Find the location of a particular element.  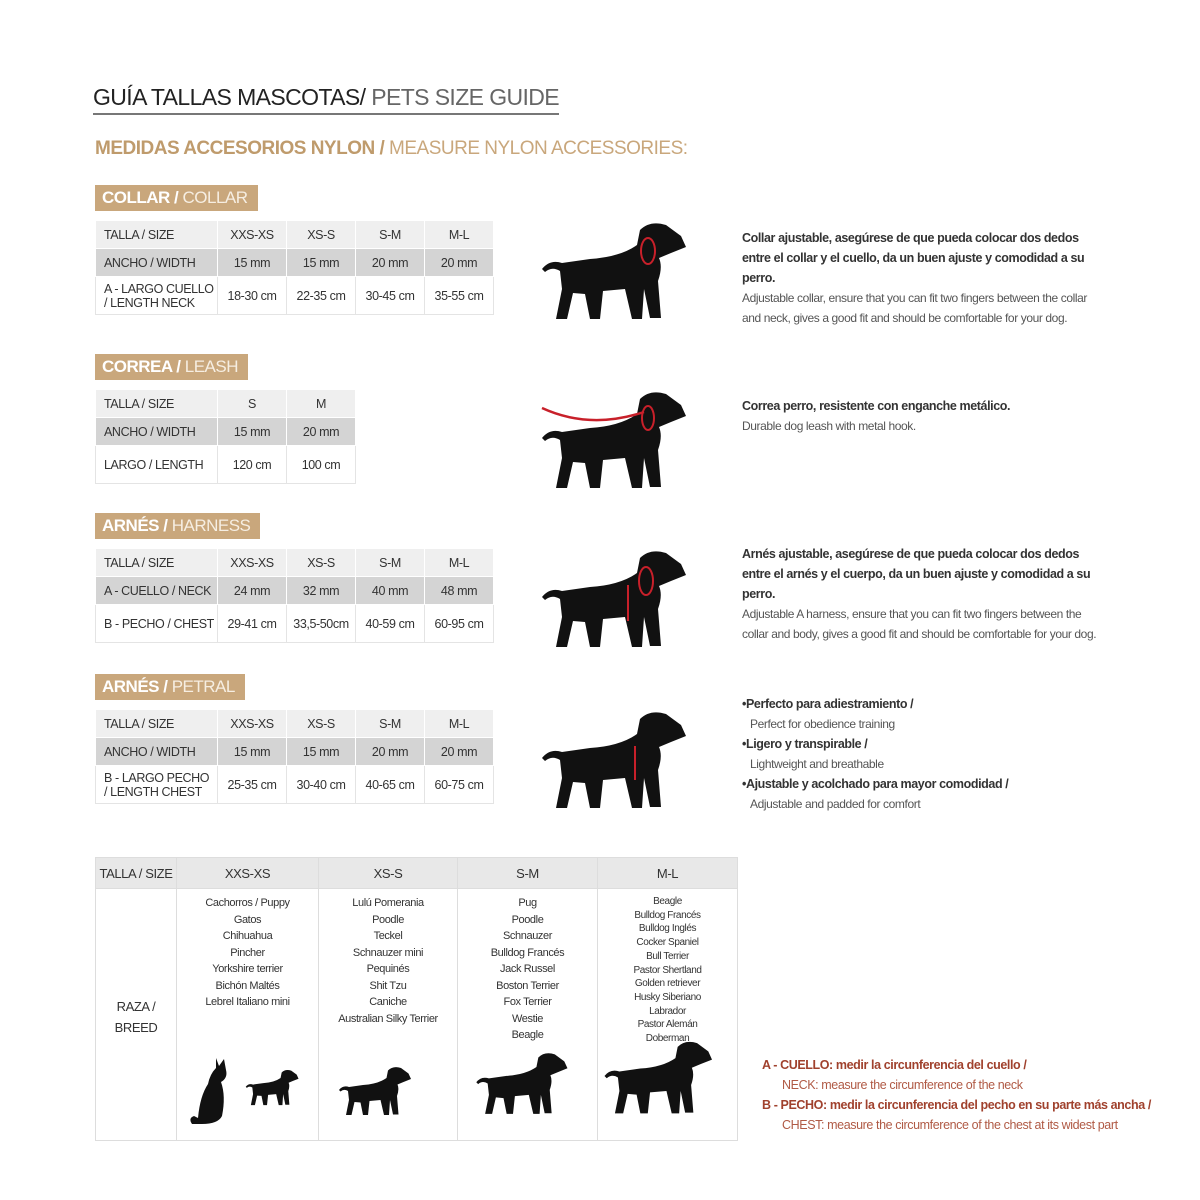

table-cell: 25-35 cm is located at coordinates (252, 784).